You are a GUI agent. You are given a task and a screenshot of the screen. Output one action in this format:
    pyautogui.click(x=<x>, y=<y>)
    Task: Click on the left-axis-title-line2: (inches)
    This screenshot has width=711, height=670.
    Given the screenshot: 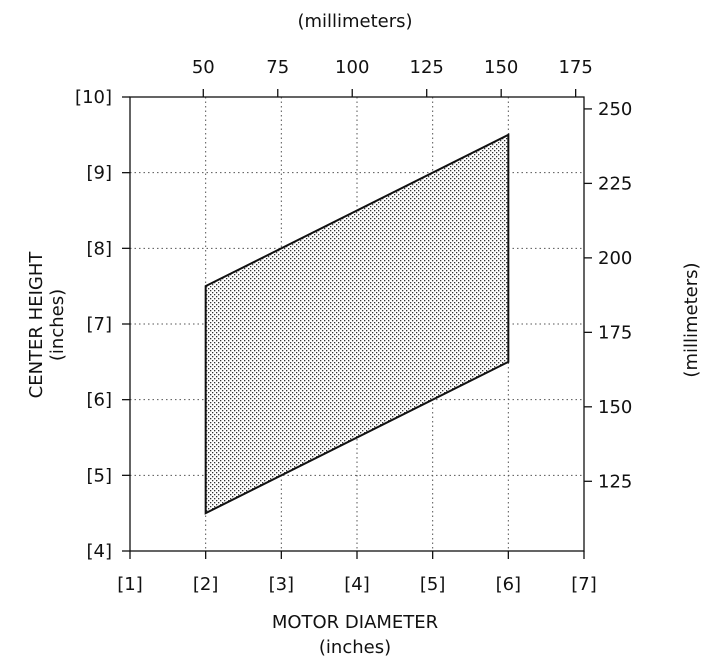 What is the action you would take?
    pyautogui.click(x=57, y=325)
    